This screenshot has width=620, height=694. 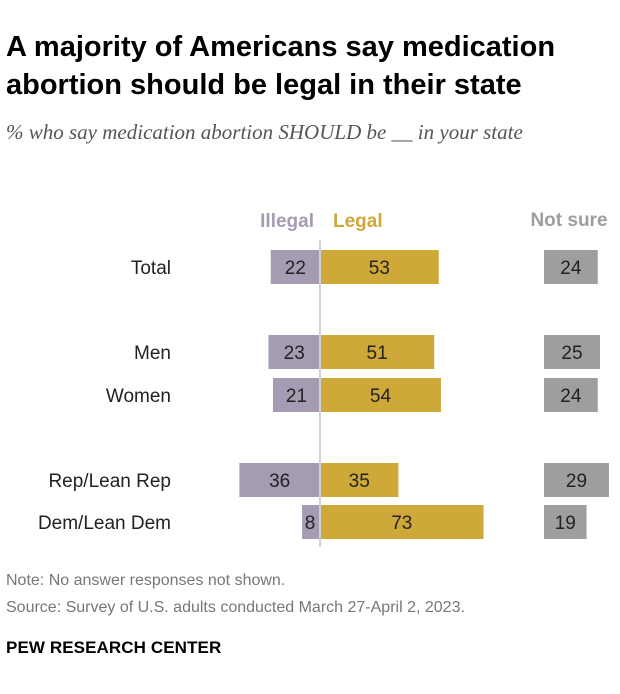 I want to click on bar-legal-women, so click(x=380, y=395).